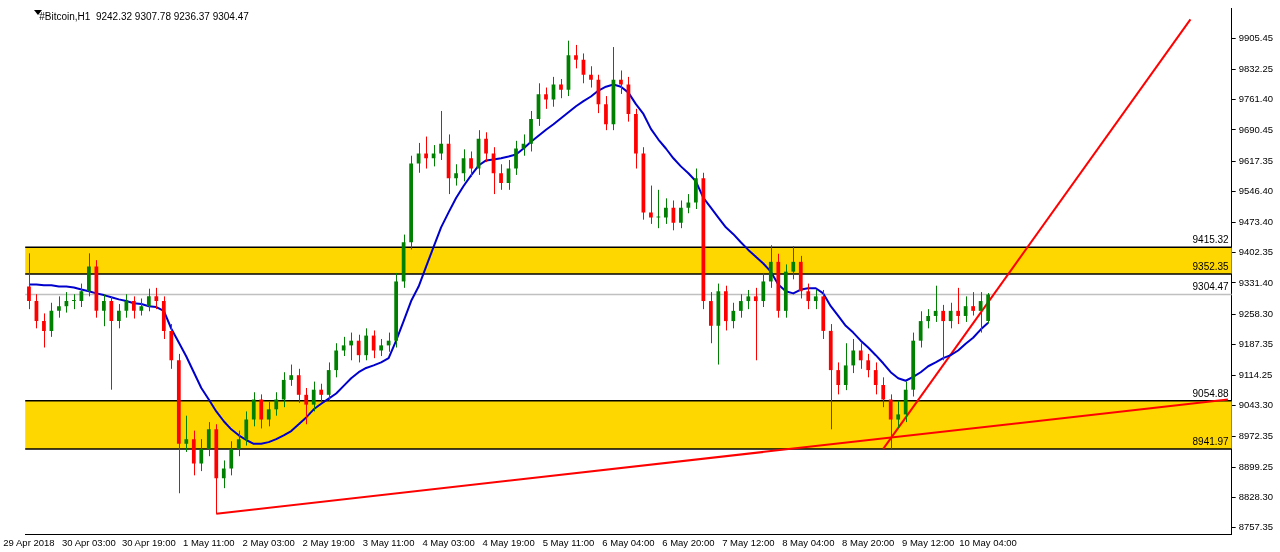  What do you see at coordinates (148, 542) in the screenshot?
I see `x-tick-label: 30 Apr 19:00` at bounding box center [148, 542].